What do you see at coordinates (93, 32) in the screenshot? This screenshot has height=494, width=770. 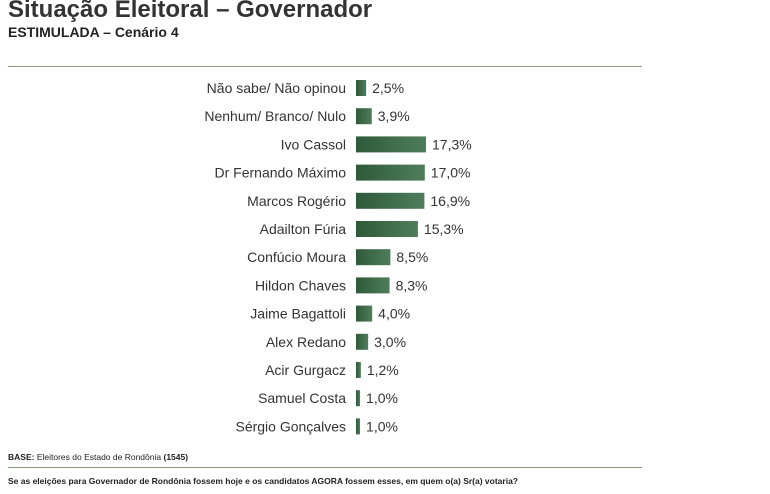 I see `page-subtitle: ESTIMULADA – Cenário 4` at bounding box center [93, 32].